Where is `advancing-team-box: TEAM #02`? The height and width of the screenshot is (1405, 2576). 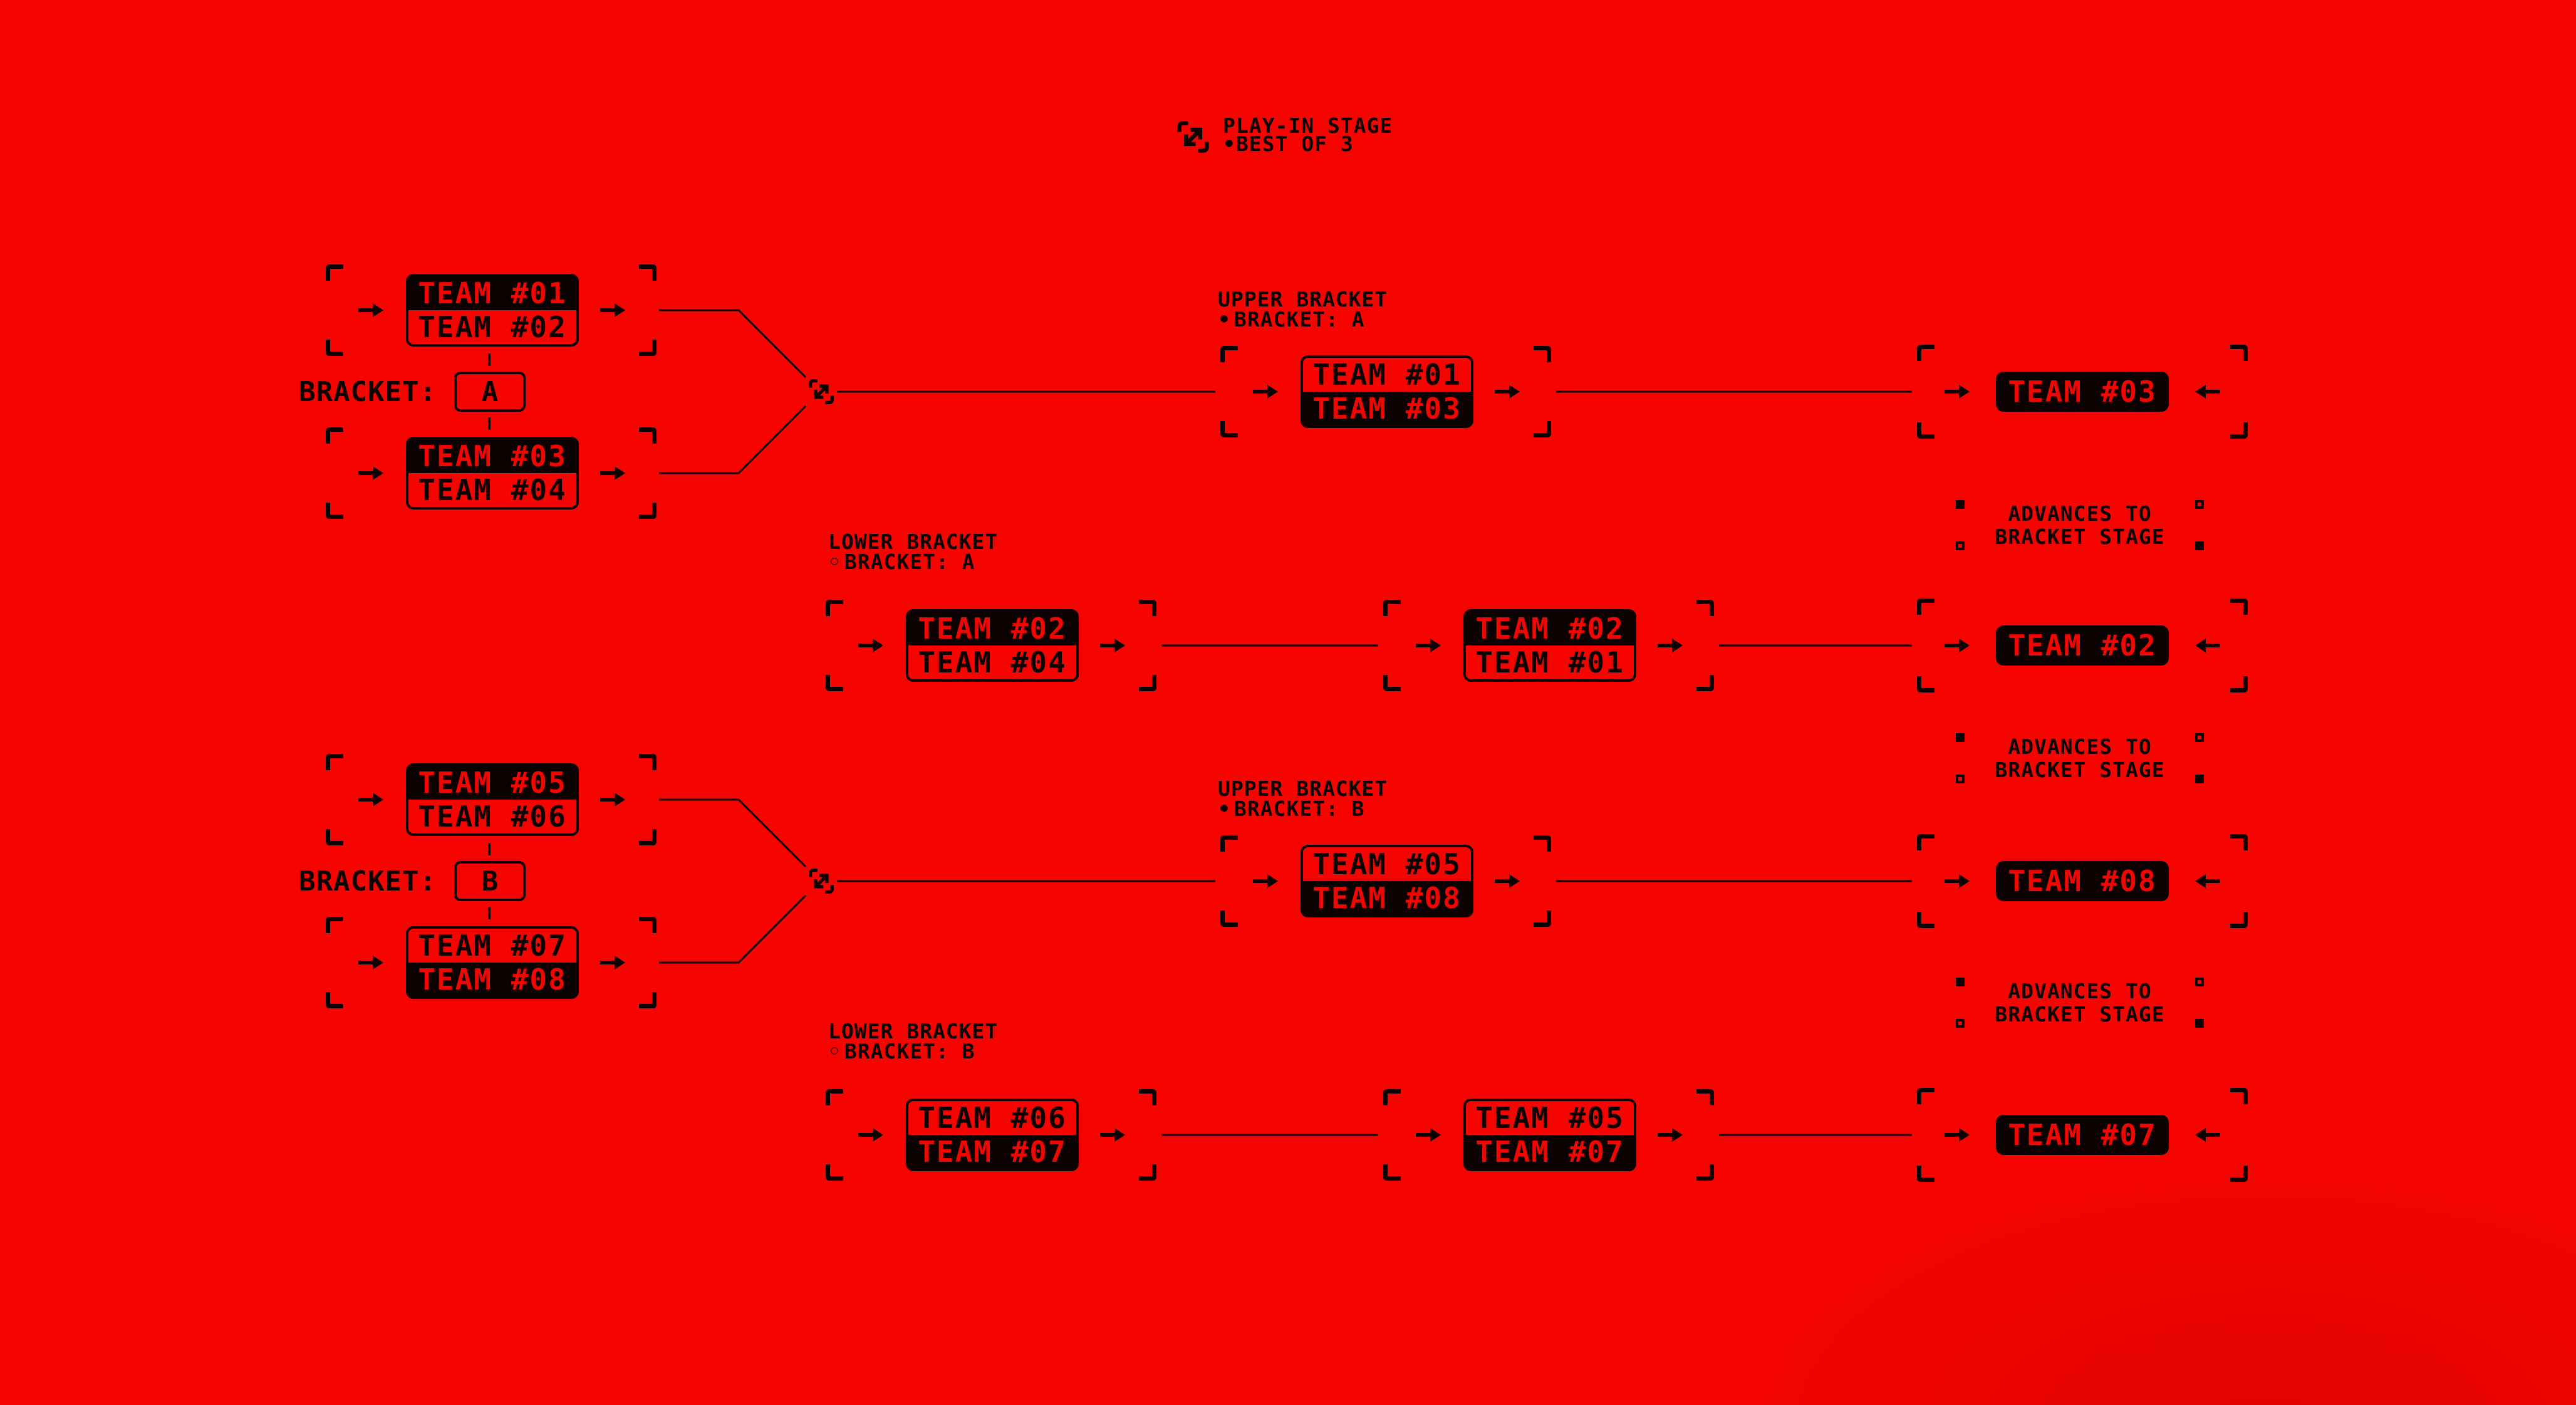 advancing-team-box: TEAM #02 is located at coordinates (2082, 645).